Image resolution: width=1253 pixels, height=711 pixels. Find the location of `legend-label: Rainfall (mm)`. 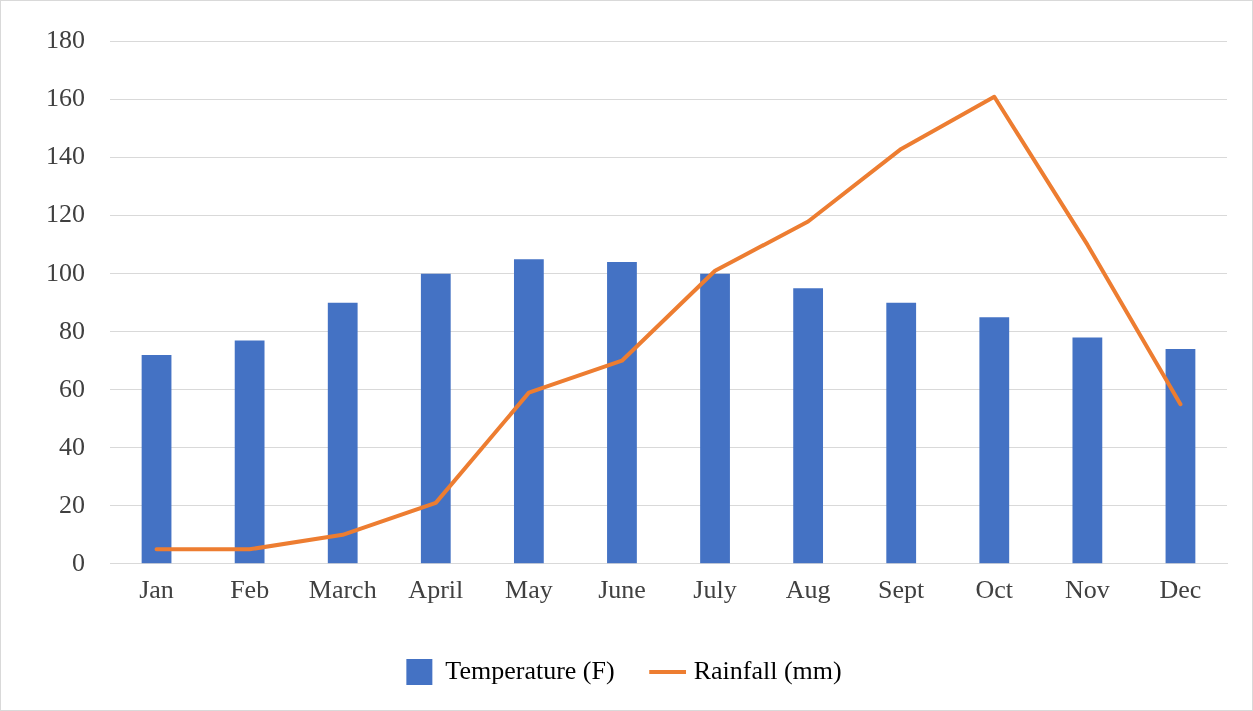

legend-label: Rainfall (mm) is located at coordinates (767, 670).